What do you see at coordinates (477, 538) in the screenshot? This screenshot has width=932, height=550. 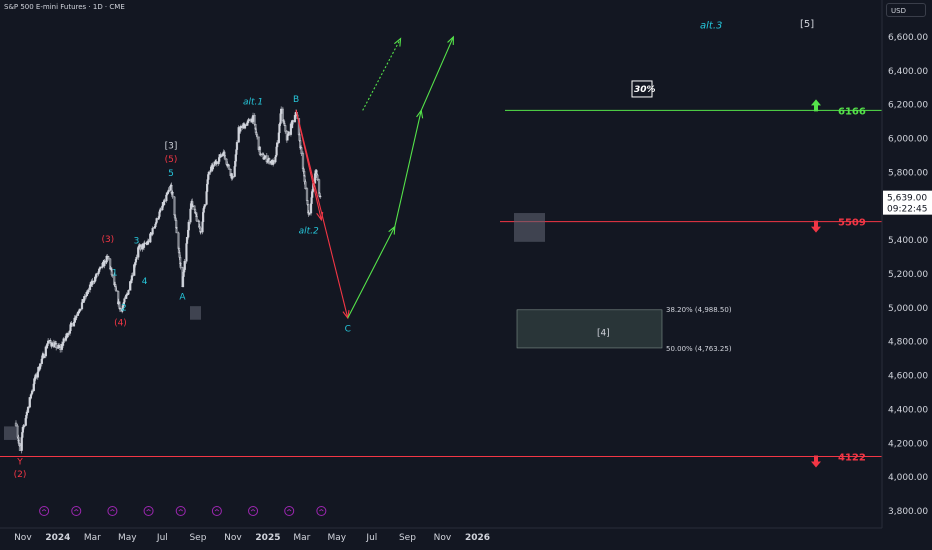 I see `x-tick-label: 2026` at bounding box center [477, 538].